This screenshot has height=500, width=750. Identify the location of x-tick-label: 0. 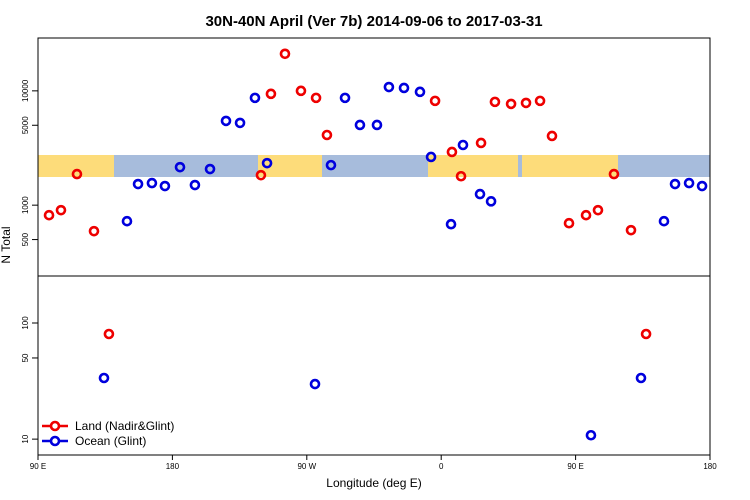
(441, 466).